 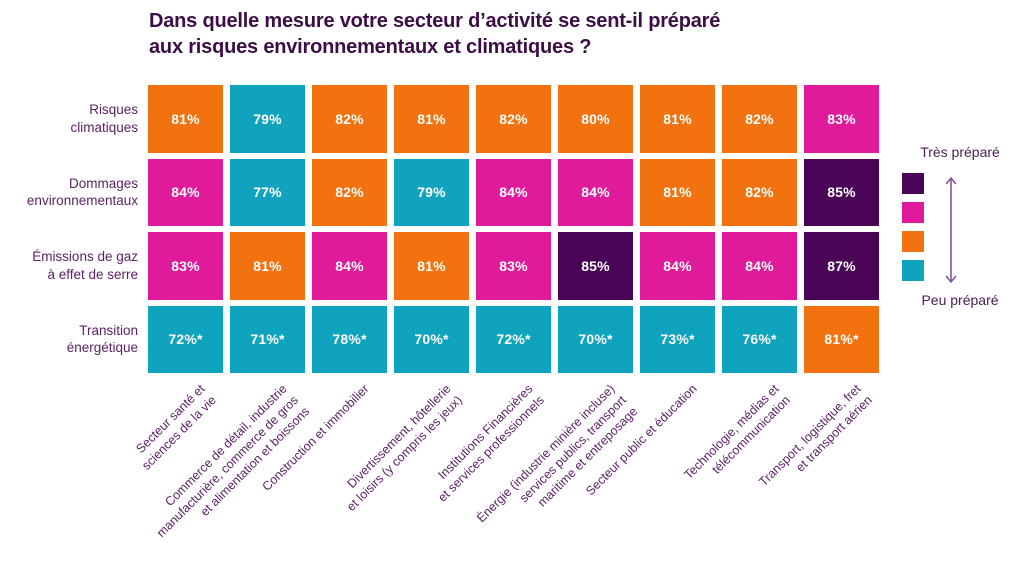 What do you see at coordinates (677, 339) in the screenshot?
I see `heatmap-cell: 73%*` at bounding box center [677, 339].